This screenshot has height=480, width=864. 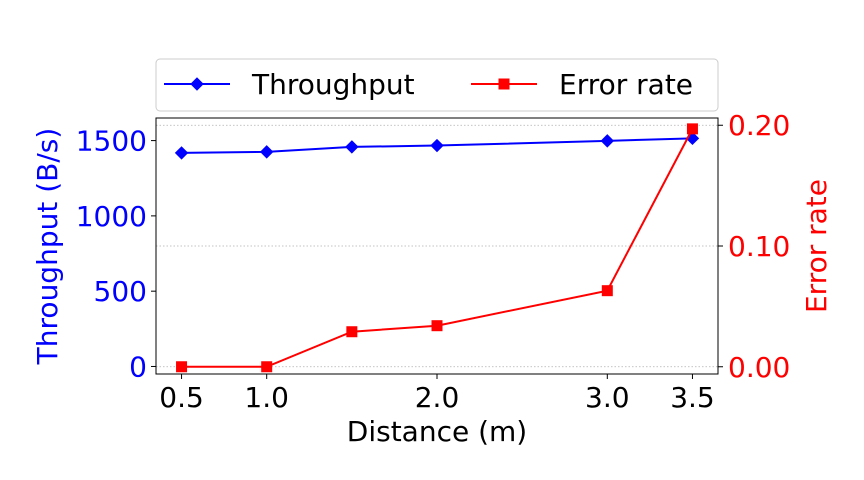 I want to click on y-left-tick-label-1: 500, so click(x=120, y=291).